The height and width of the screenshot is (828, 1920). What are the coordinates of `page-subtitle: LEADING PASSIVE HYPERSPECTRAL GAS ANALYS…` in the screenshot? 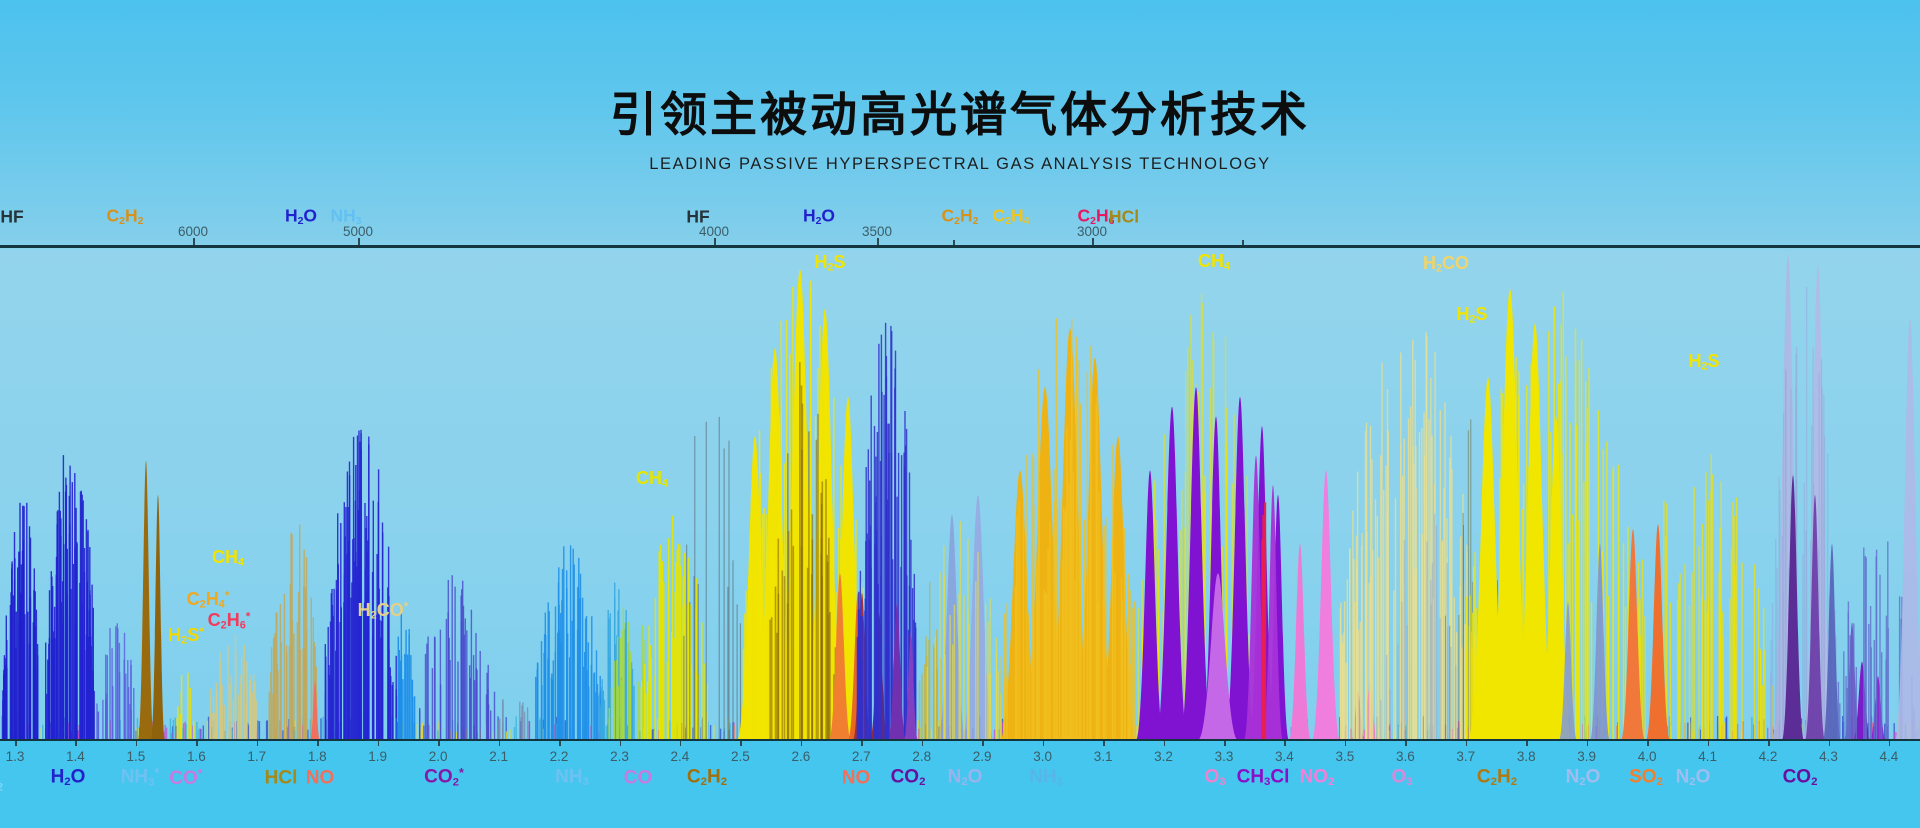 It's located at (960, 164).